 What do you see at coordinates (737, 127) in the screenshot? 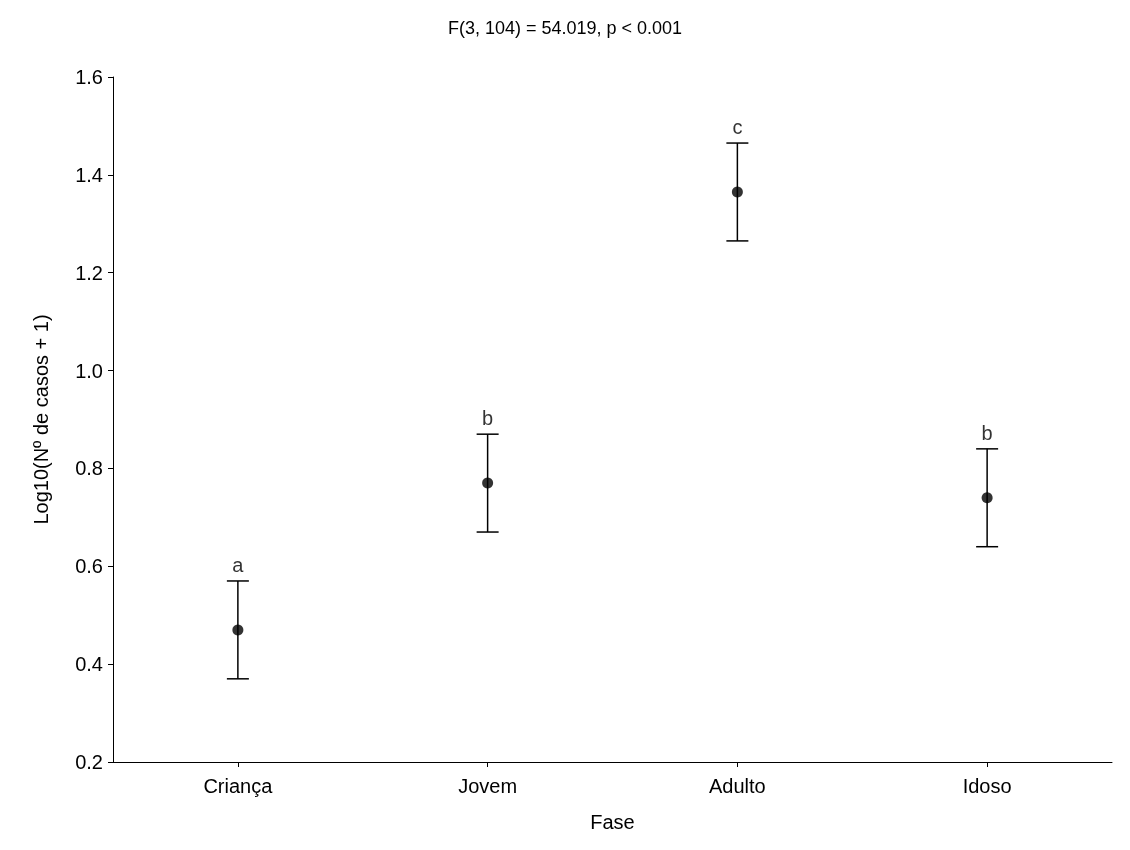
I see `annotation: c` at bounding box center [737, 127].